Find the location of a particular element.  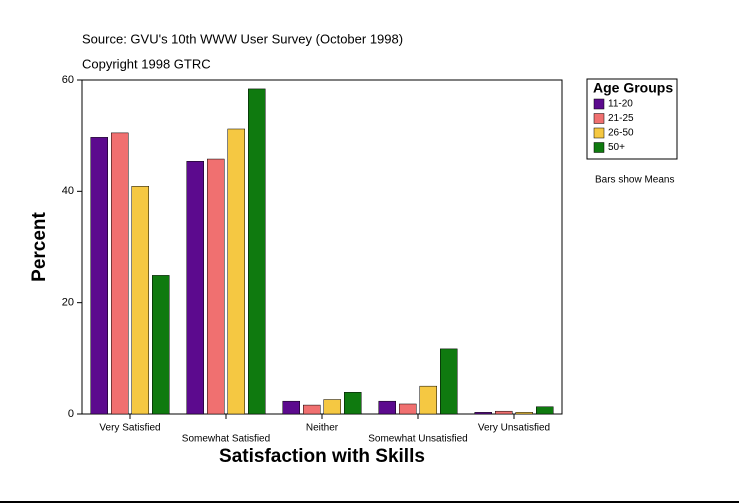

note: Bars show Means is located at coordinates (634, 180).